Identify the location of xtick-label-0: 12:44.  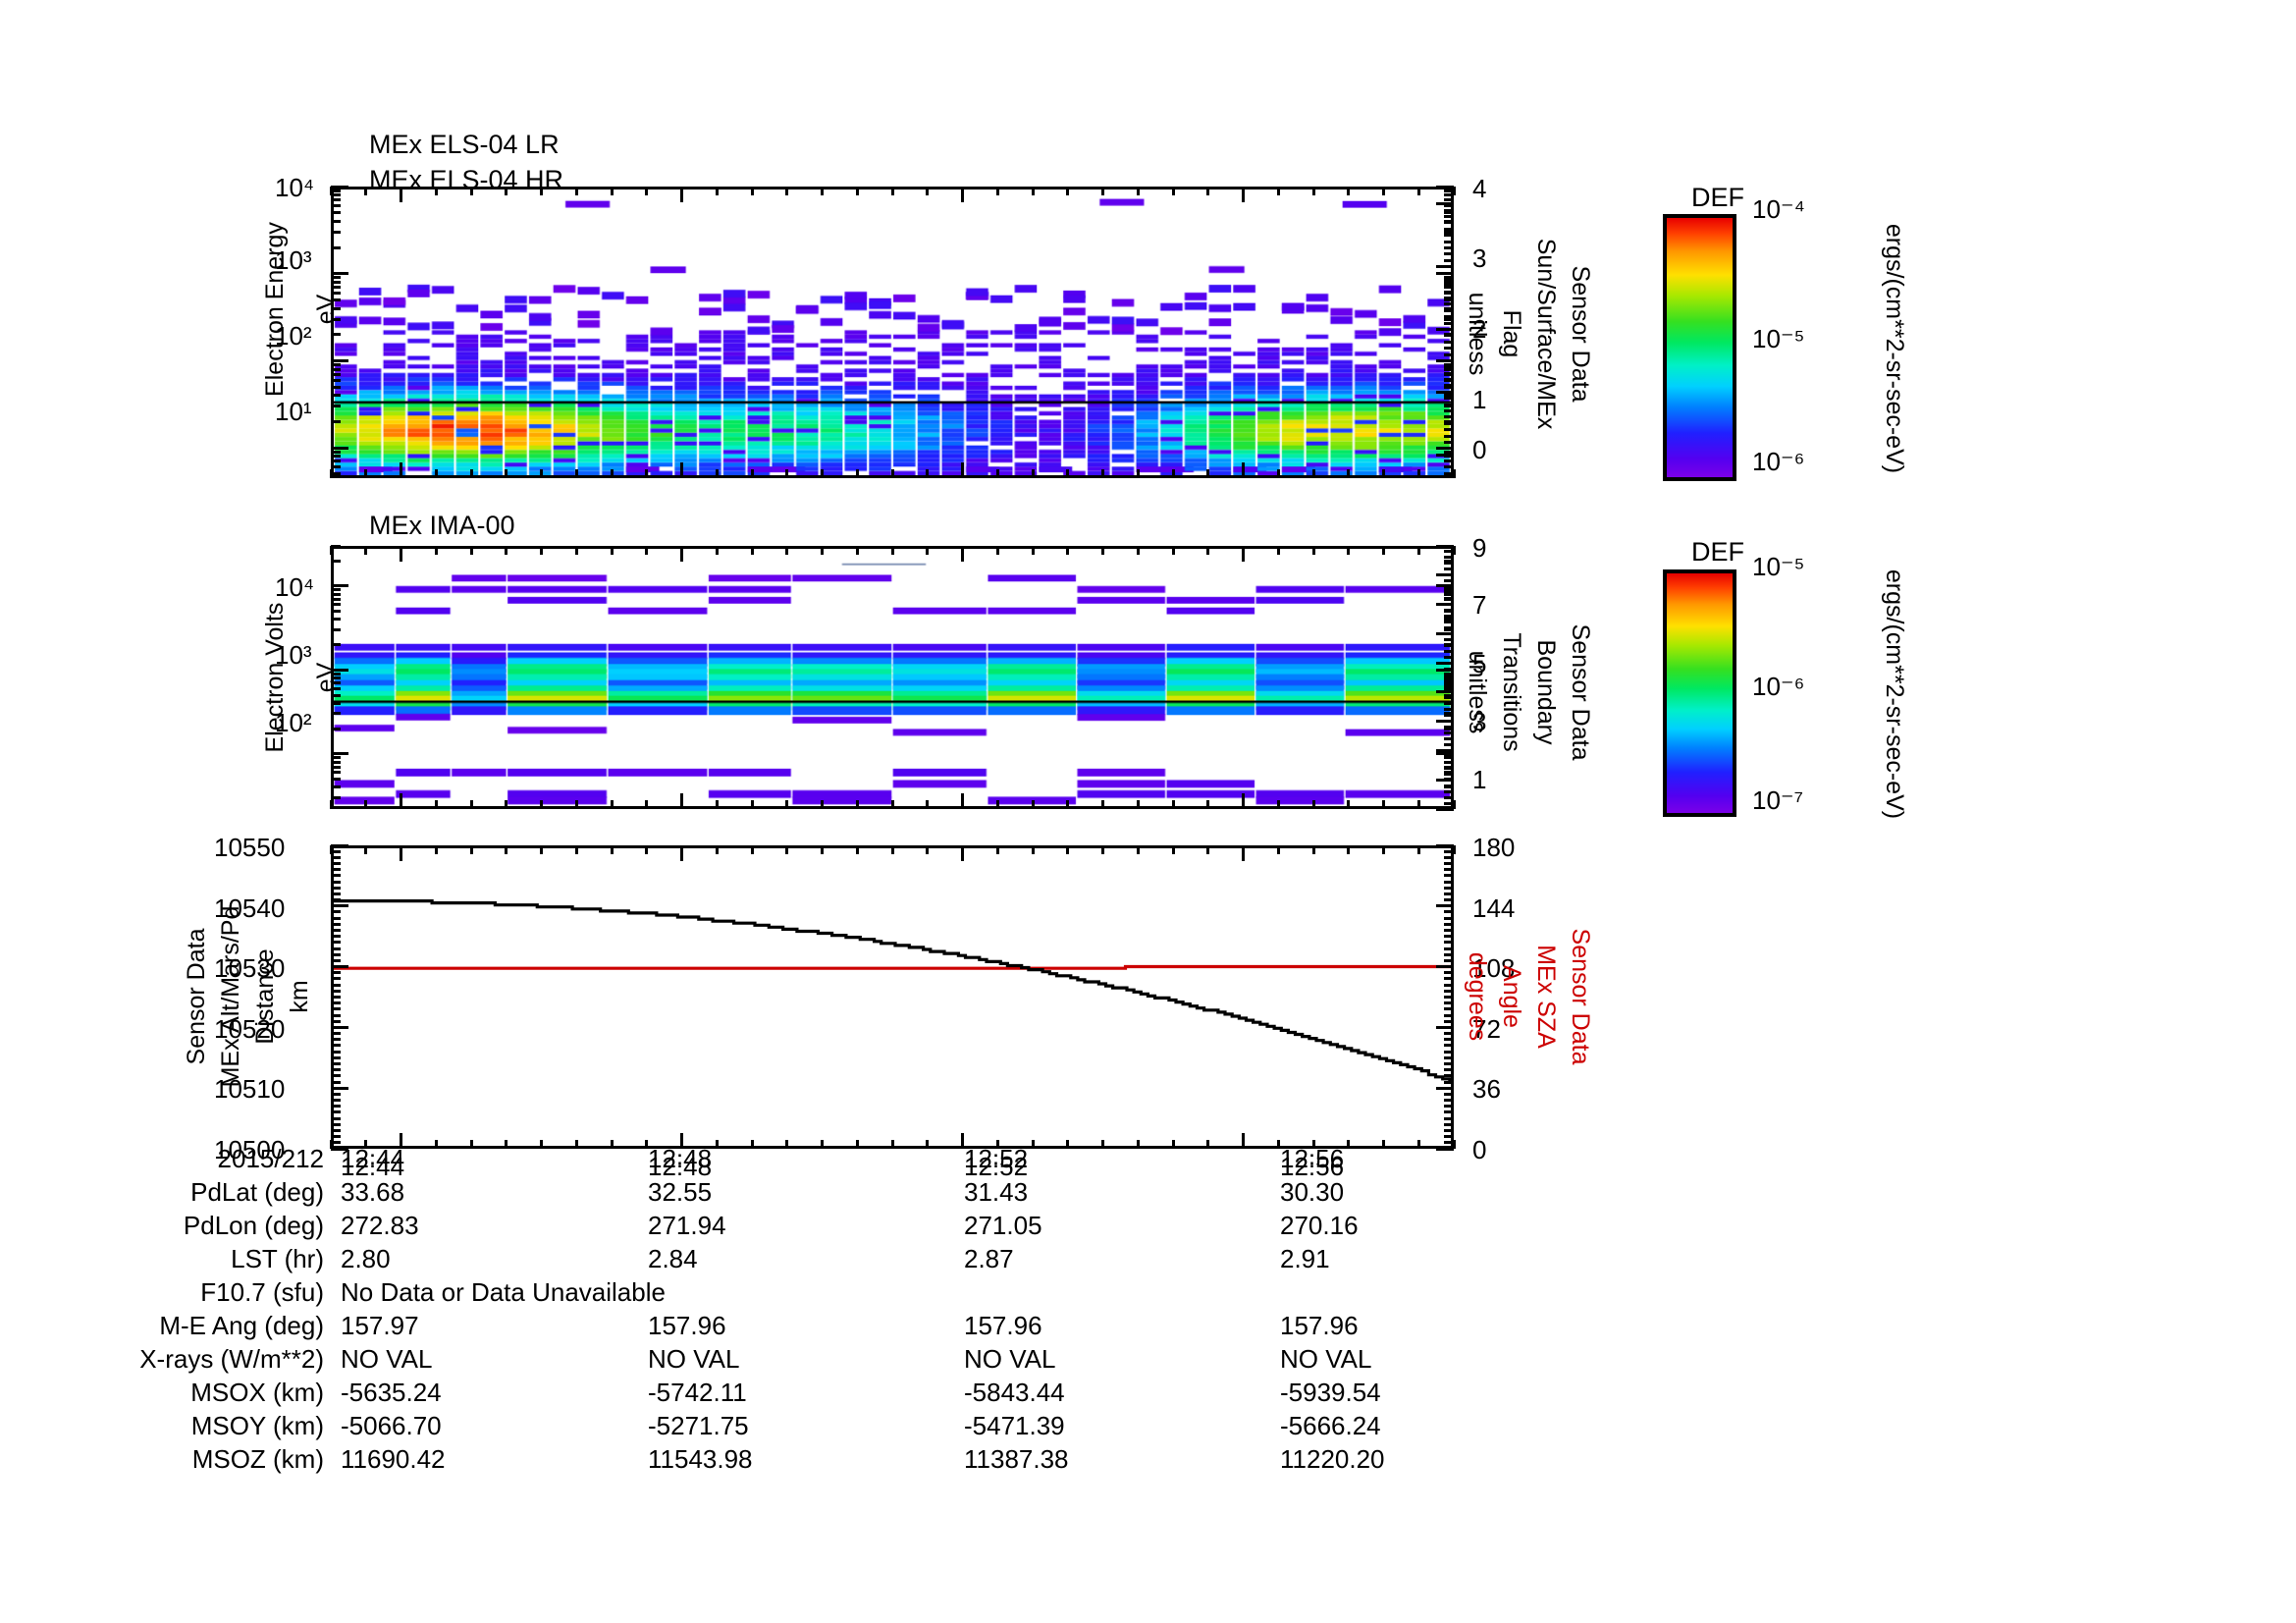
(373, 1166).